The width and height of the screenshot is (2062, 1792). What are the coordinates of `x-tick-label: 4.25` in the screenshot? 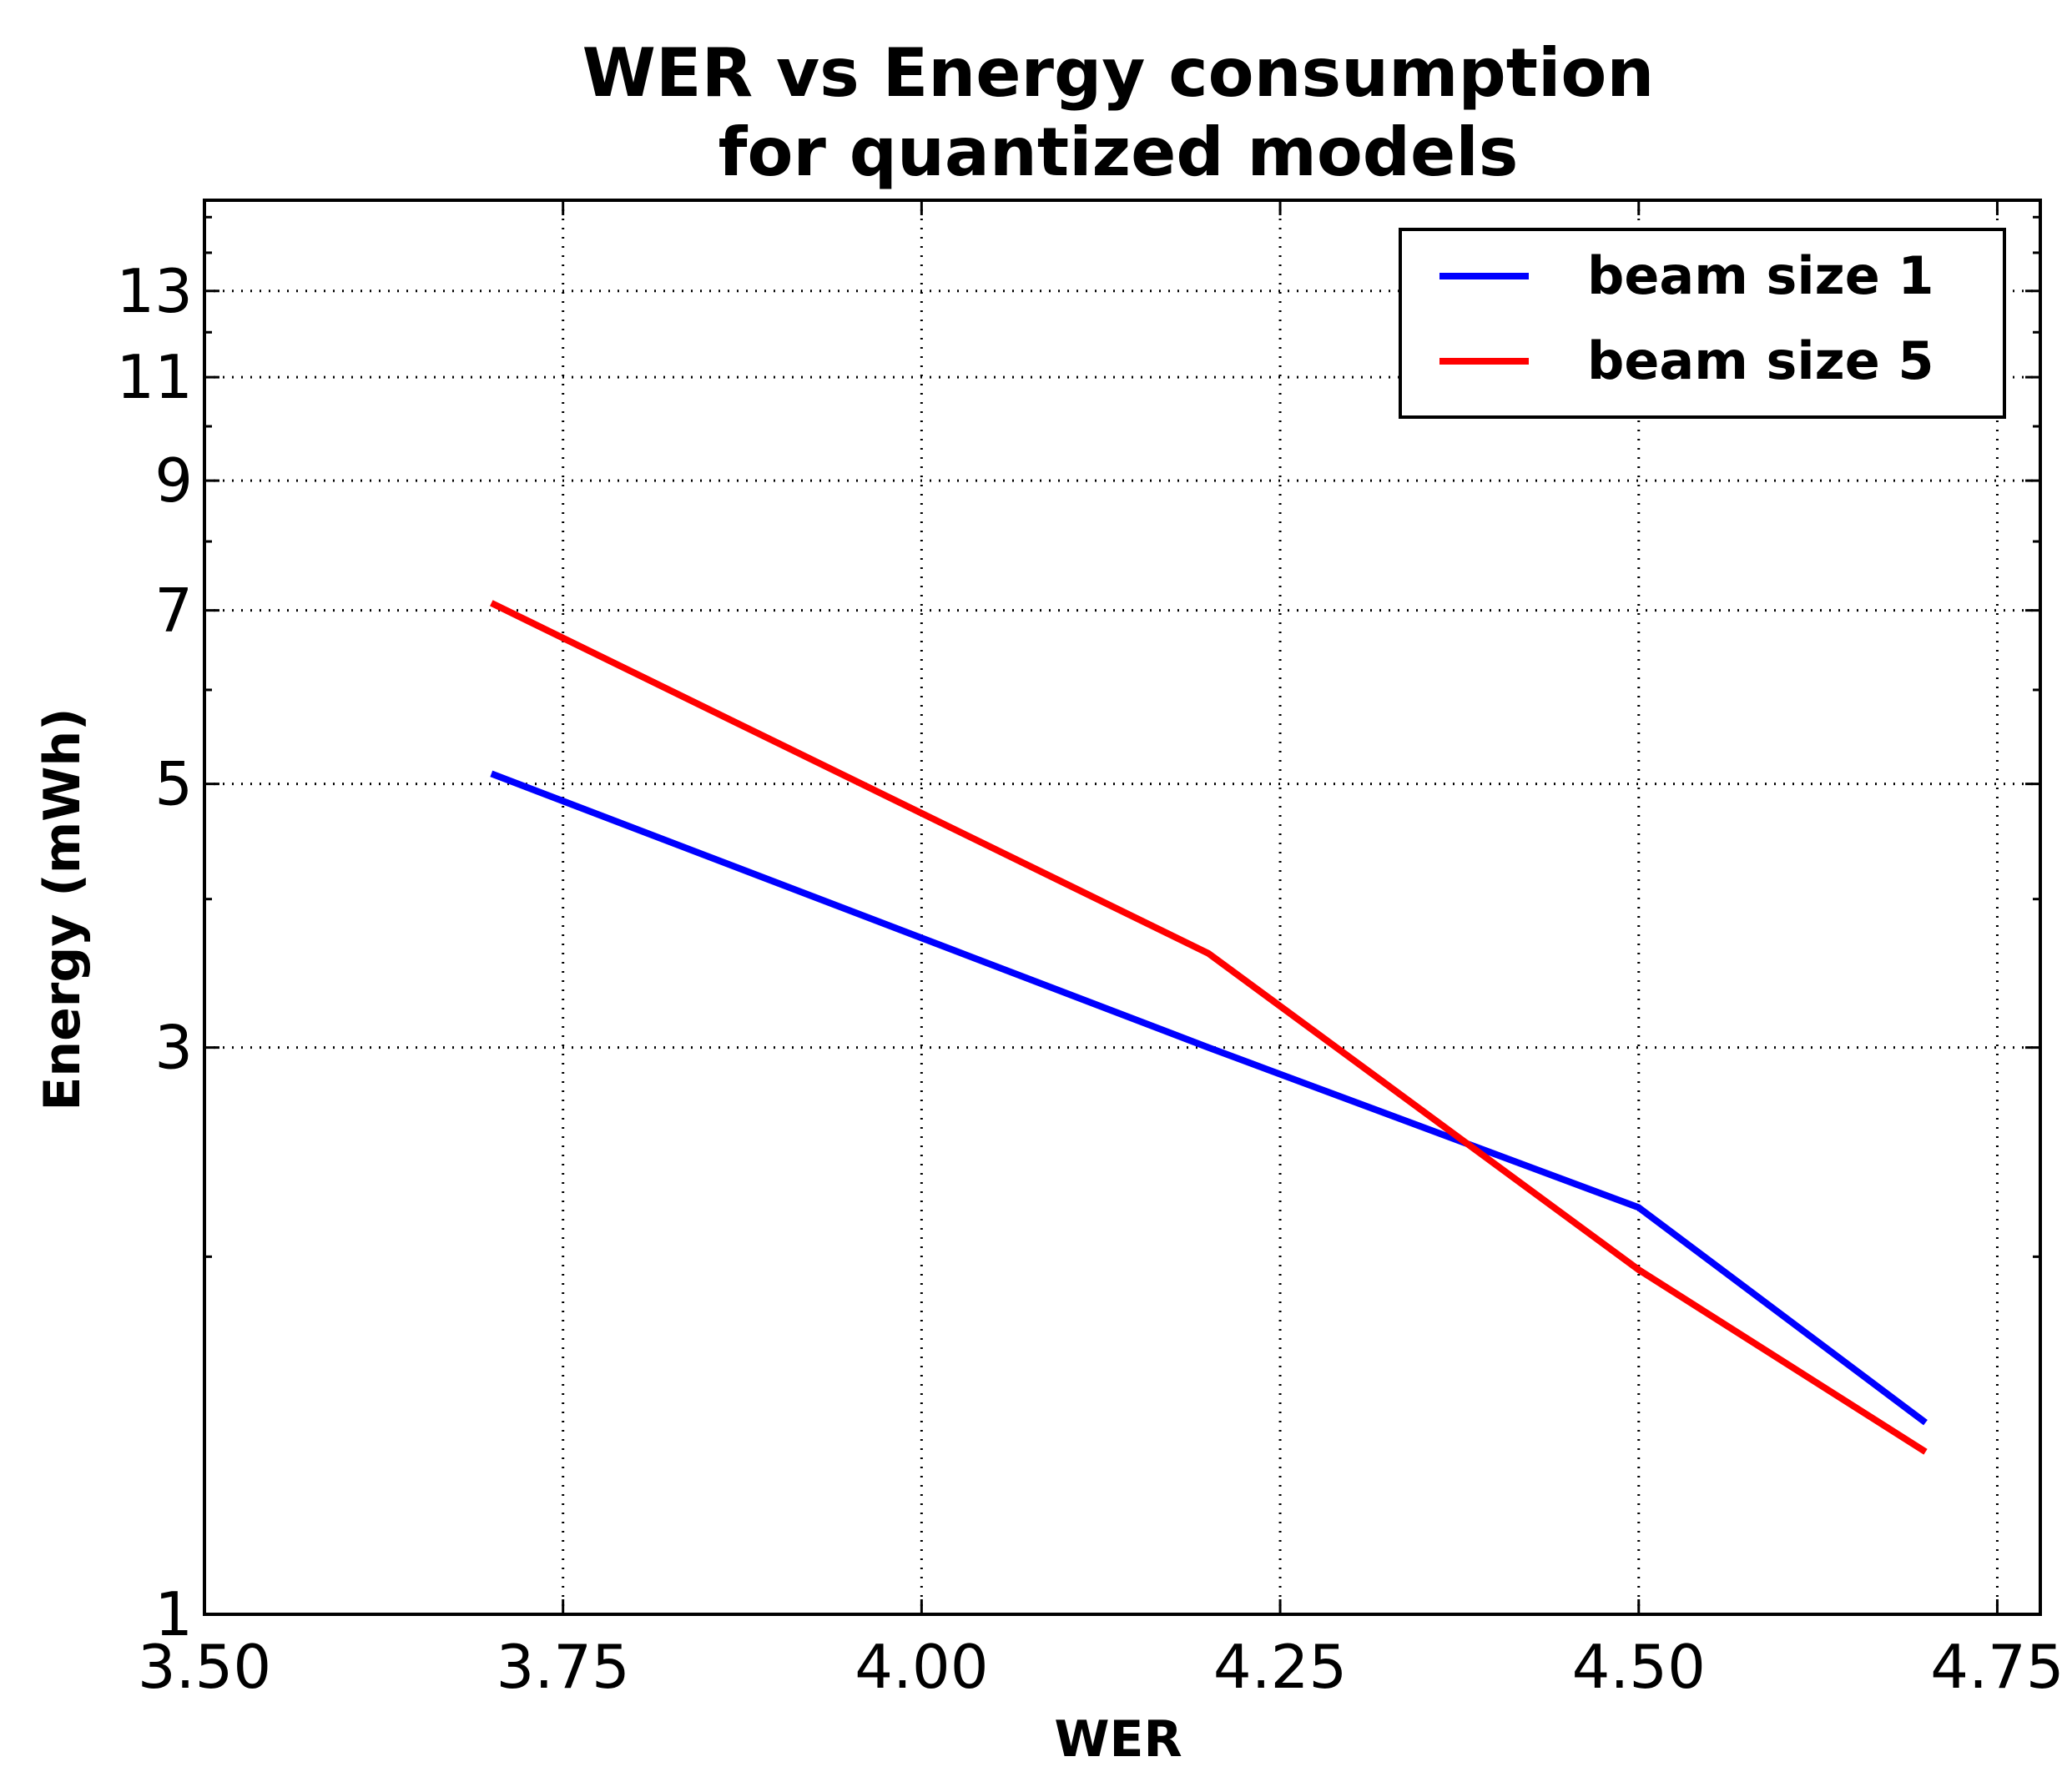 It's located at (1280, 1667).